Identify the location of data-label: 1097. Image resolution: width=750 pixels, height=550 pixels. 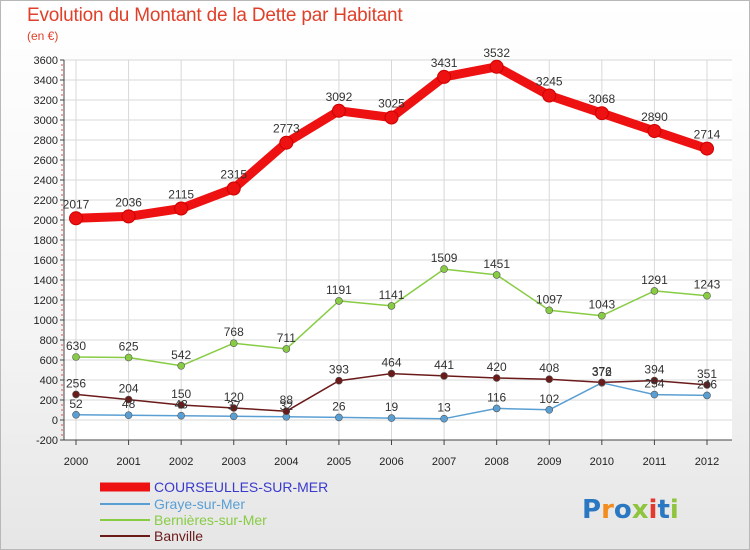
(549, 299).